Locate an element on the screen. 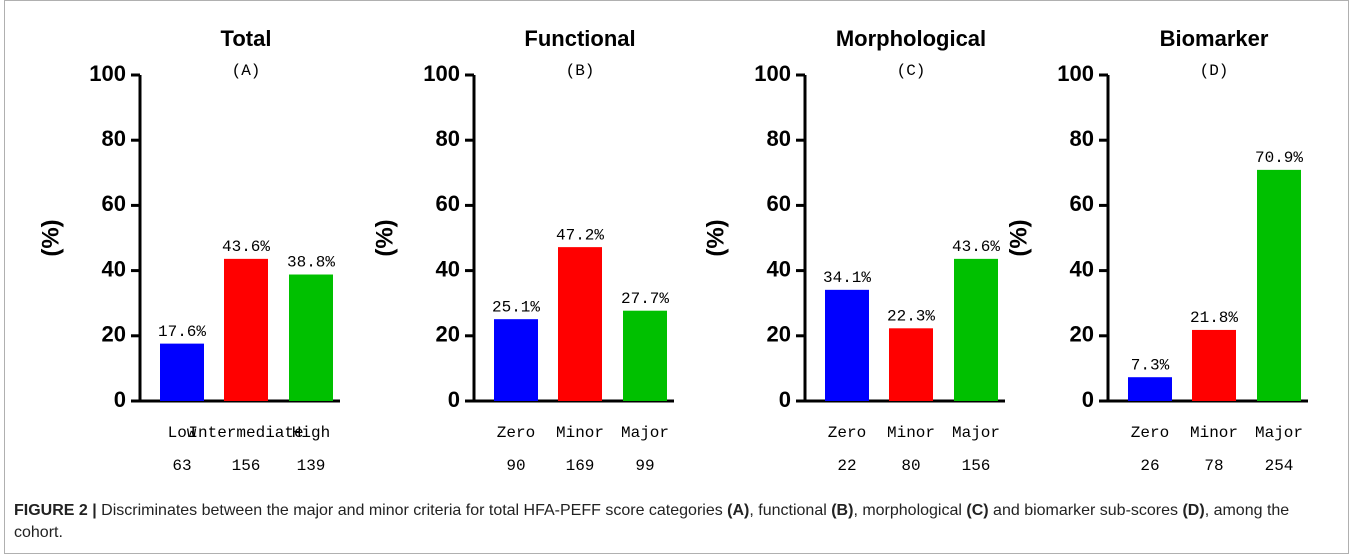 The width and height of the screenshot is (1355, 558). value-label: 70.9% is located at coordinates (1279, 158).